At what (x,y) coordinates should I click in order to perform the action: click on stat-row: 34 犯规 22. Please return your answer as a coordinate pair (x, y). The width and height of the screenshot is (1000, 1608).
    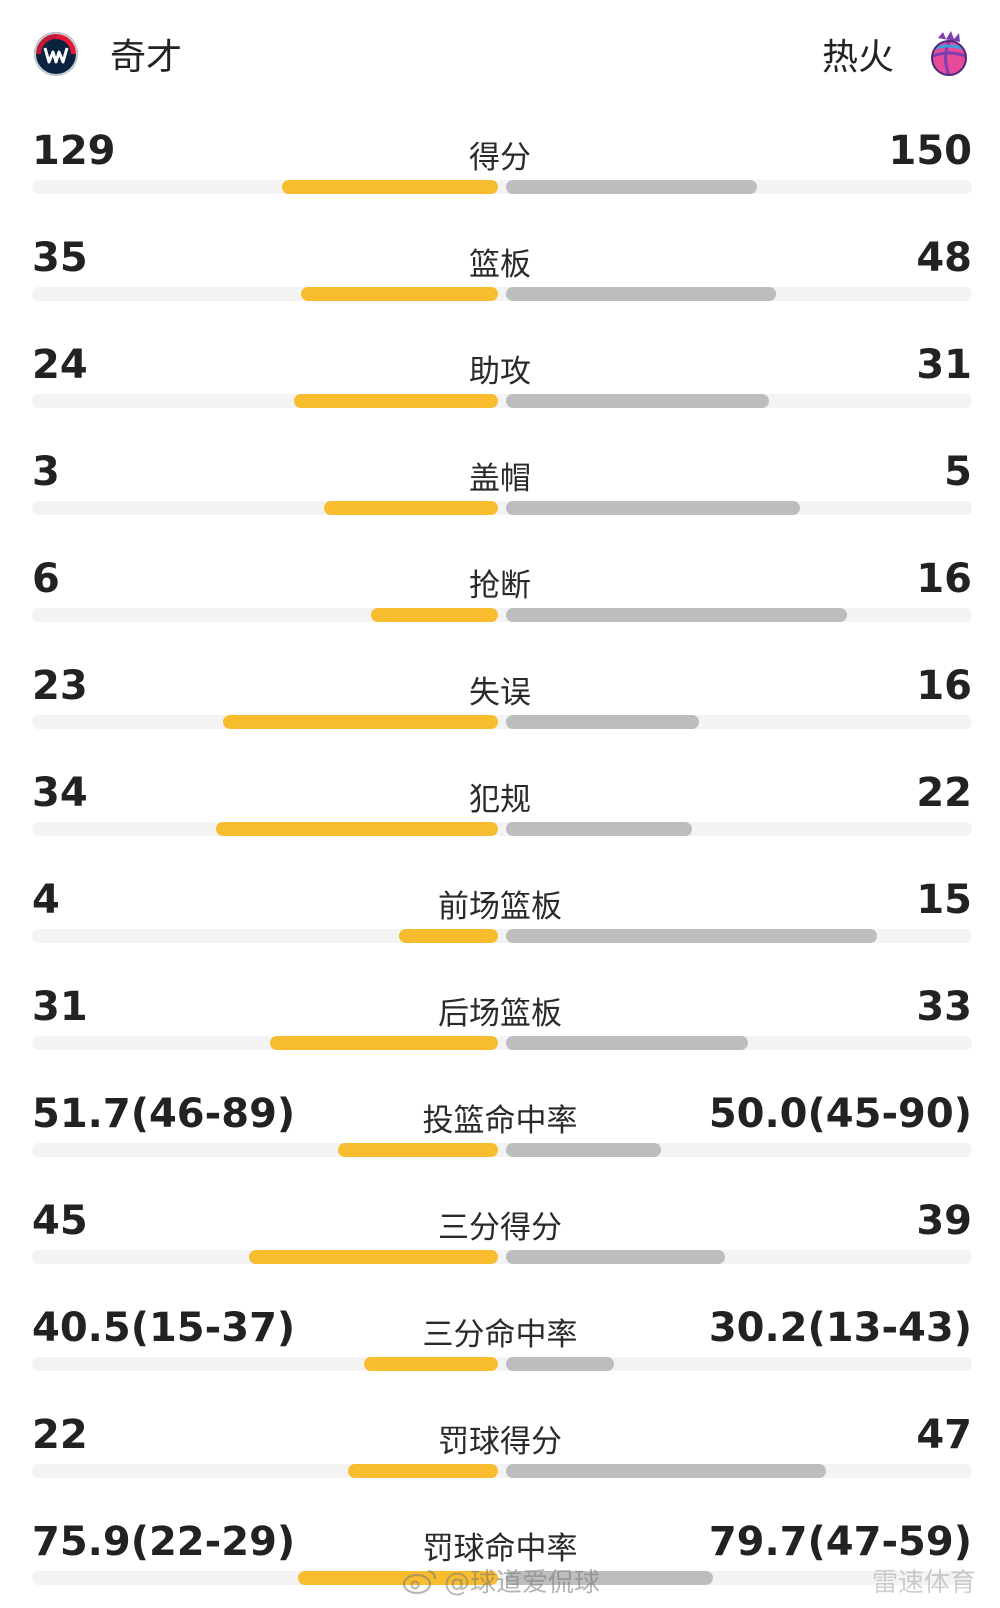
    Looking at the image, I should click on (500, 805).